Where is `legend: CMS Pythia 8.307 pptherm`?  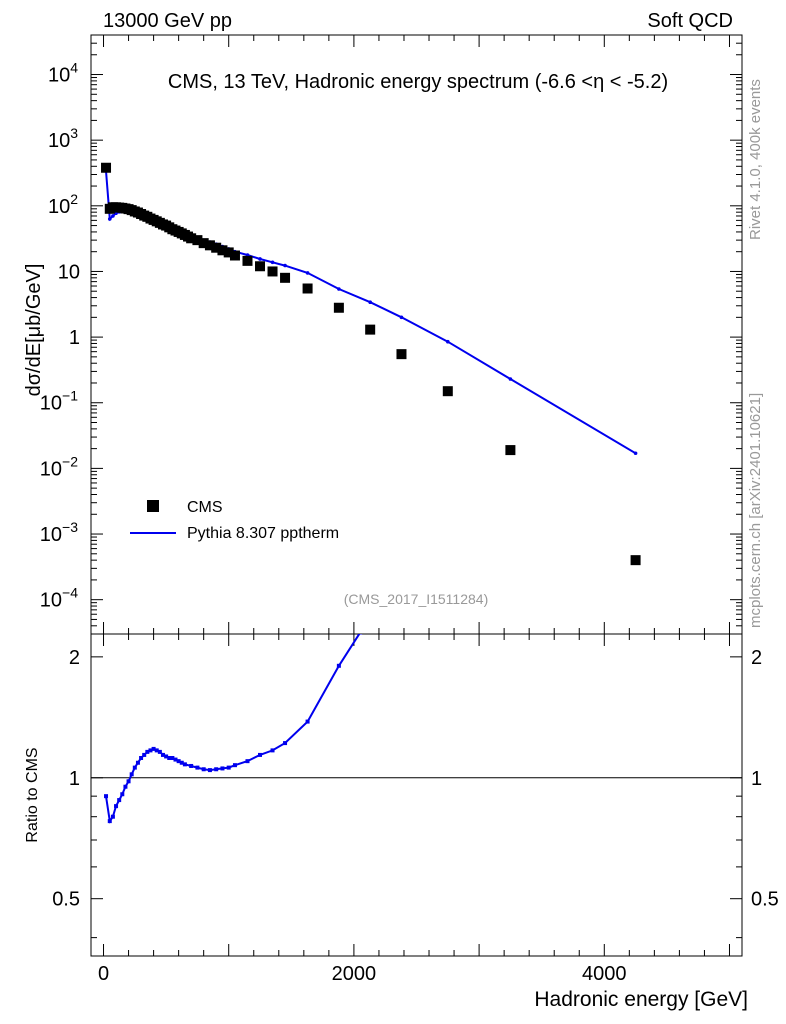 legend: CMS Pythia 8.307 pptherm is located at coordinates (234, 520).